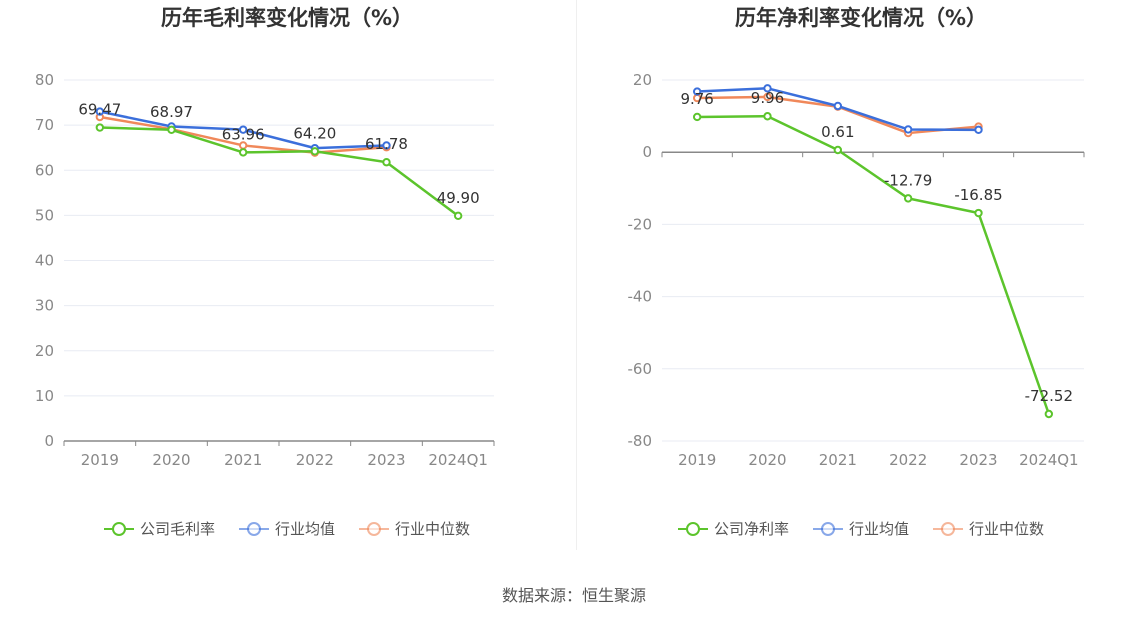  What do you see at coordinates (44, 170) in the screenshot?
I see `y-tick-label: 60` at bounding box center [44, 170].